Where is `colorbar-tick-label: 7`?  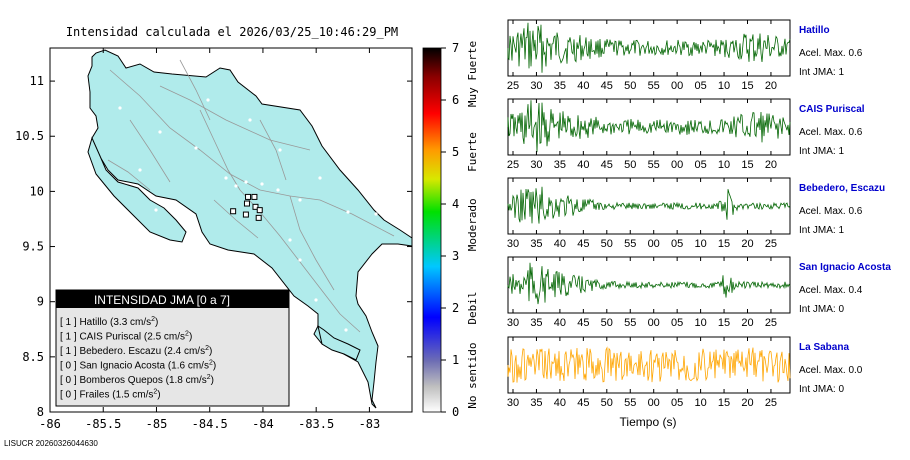 colorbar-tick-label: 7 is located at coordinates (455, 48).